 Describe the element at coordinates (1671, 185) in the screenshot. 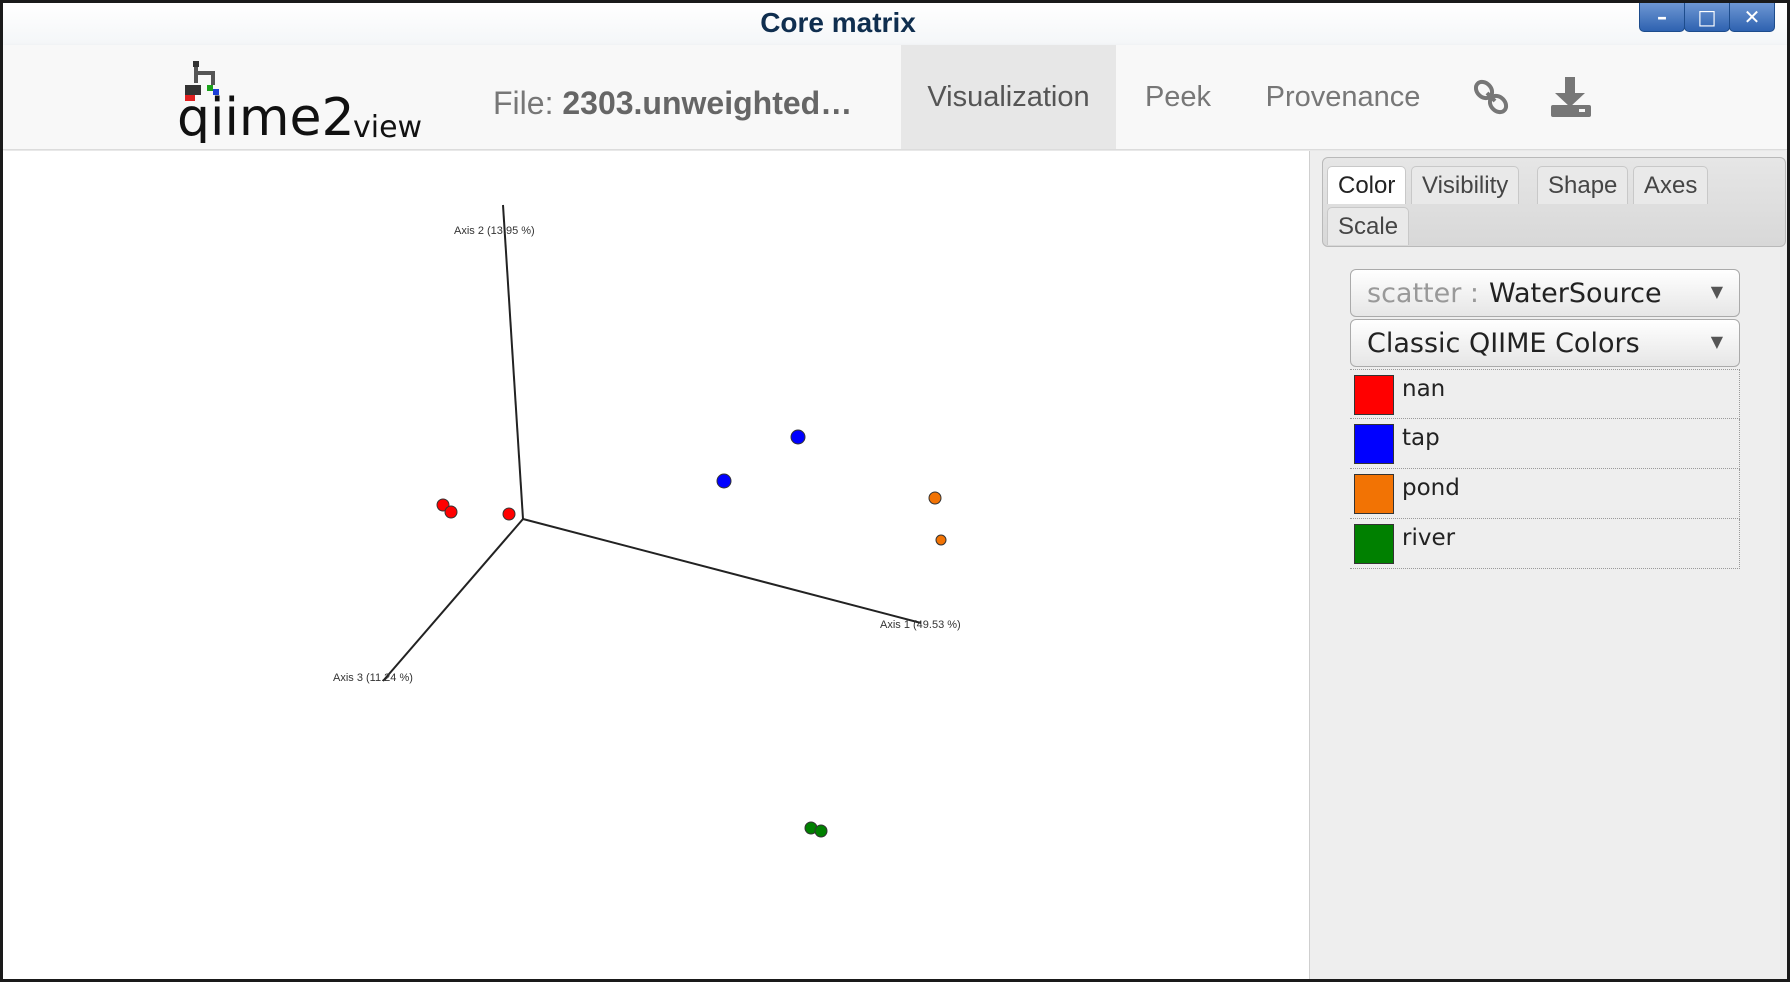

I see `tab-axes: Axes` at that location.